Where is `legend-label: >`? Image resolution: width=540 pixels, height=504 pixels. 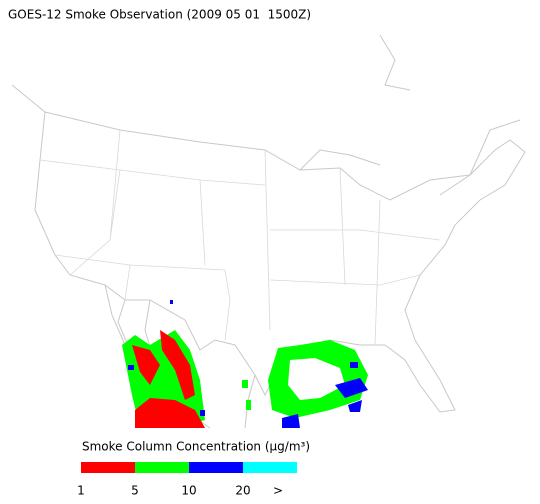
legend-label: > is located at coordinates (278, 491).